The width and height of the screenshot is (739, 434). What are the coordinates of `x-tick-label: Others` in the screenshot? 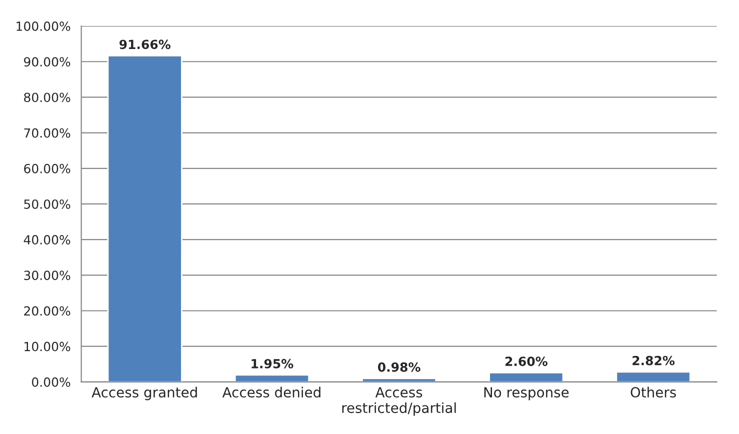 It's located at (653, 392).